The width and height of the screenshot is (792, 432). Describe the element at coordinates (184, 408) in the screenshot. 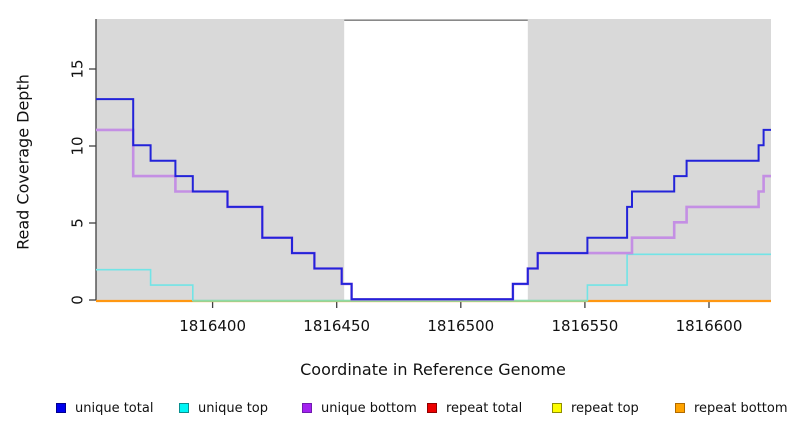

I see `legend-swatch-unique-top` at that location.